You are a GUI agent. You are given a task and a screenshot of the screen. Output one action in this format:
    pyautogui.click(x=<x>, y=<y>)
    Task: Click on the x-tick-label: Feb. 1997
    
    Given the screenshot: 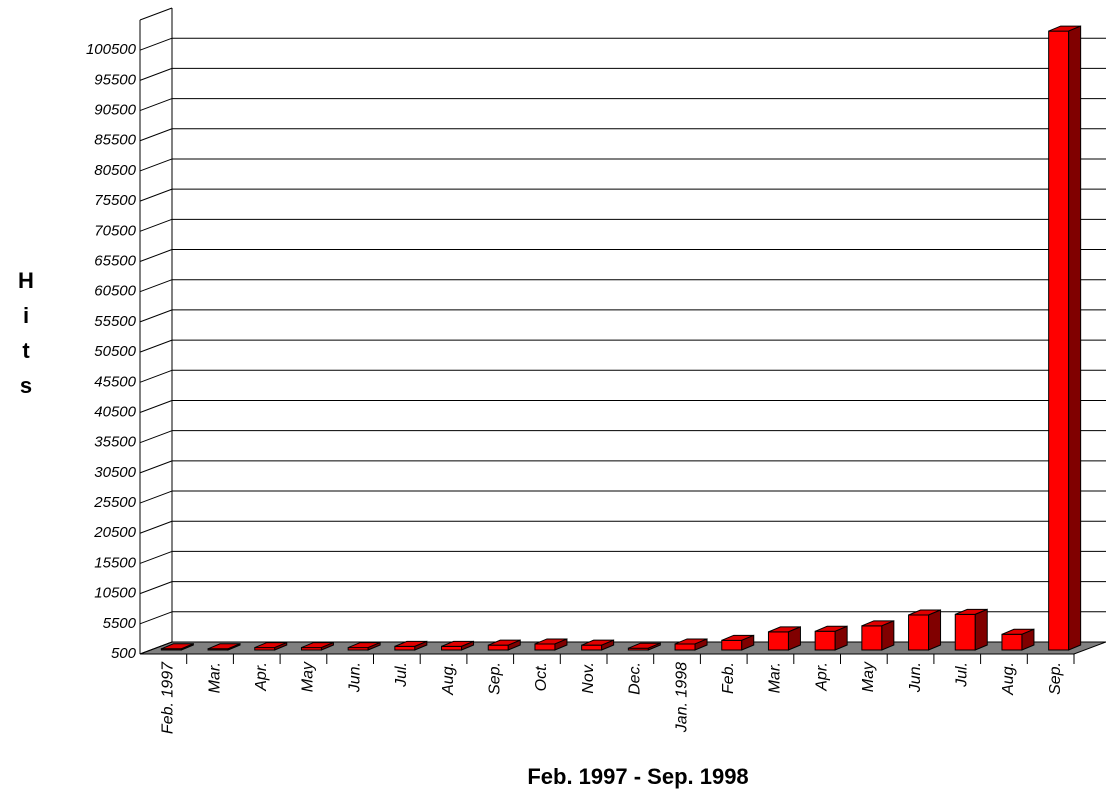 What is the action you would take?
    pyautogui.click(x=168, y=697)
    